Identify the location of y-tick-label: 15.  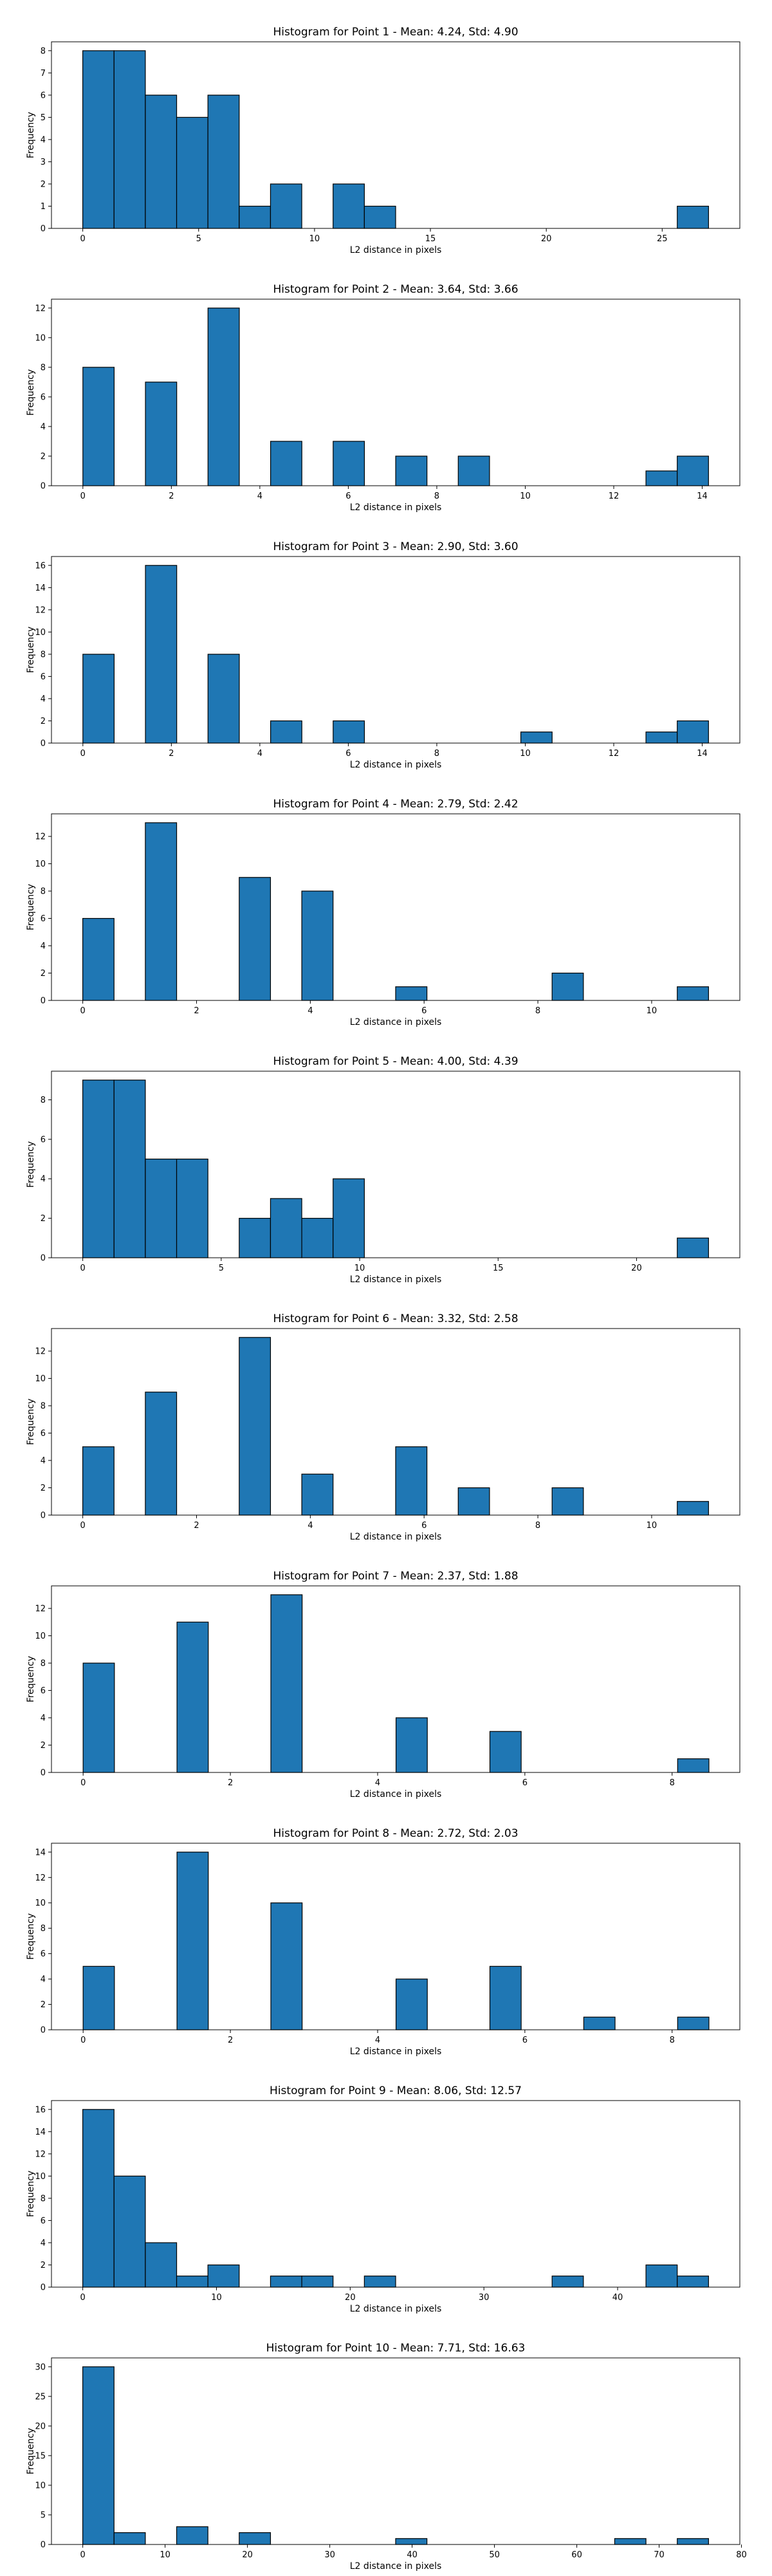
(40, 2456).